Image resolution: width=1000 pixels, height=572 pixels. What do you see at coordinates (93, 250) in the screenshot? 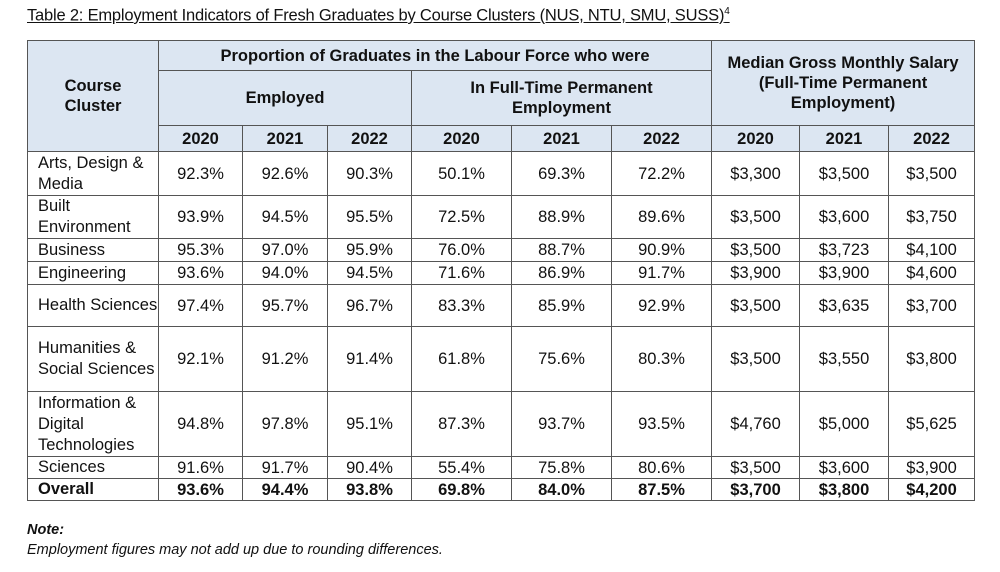
I see `course-cluster-name: Business` at bounding box center [93, 250].